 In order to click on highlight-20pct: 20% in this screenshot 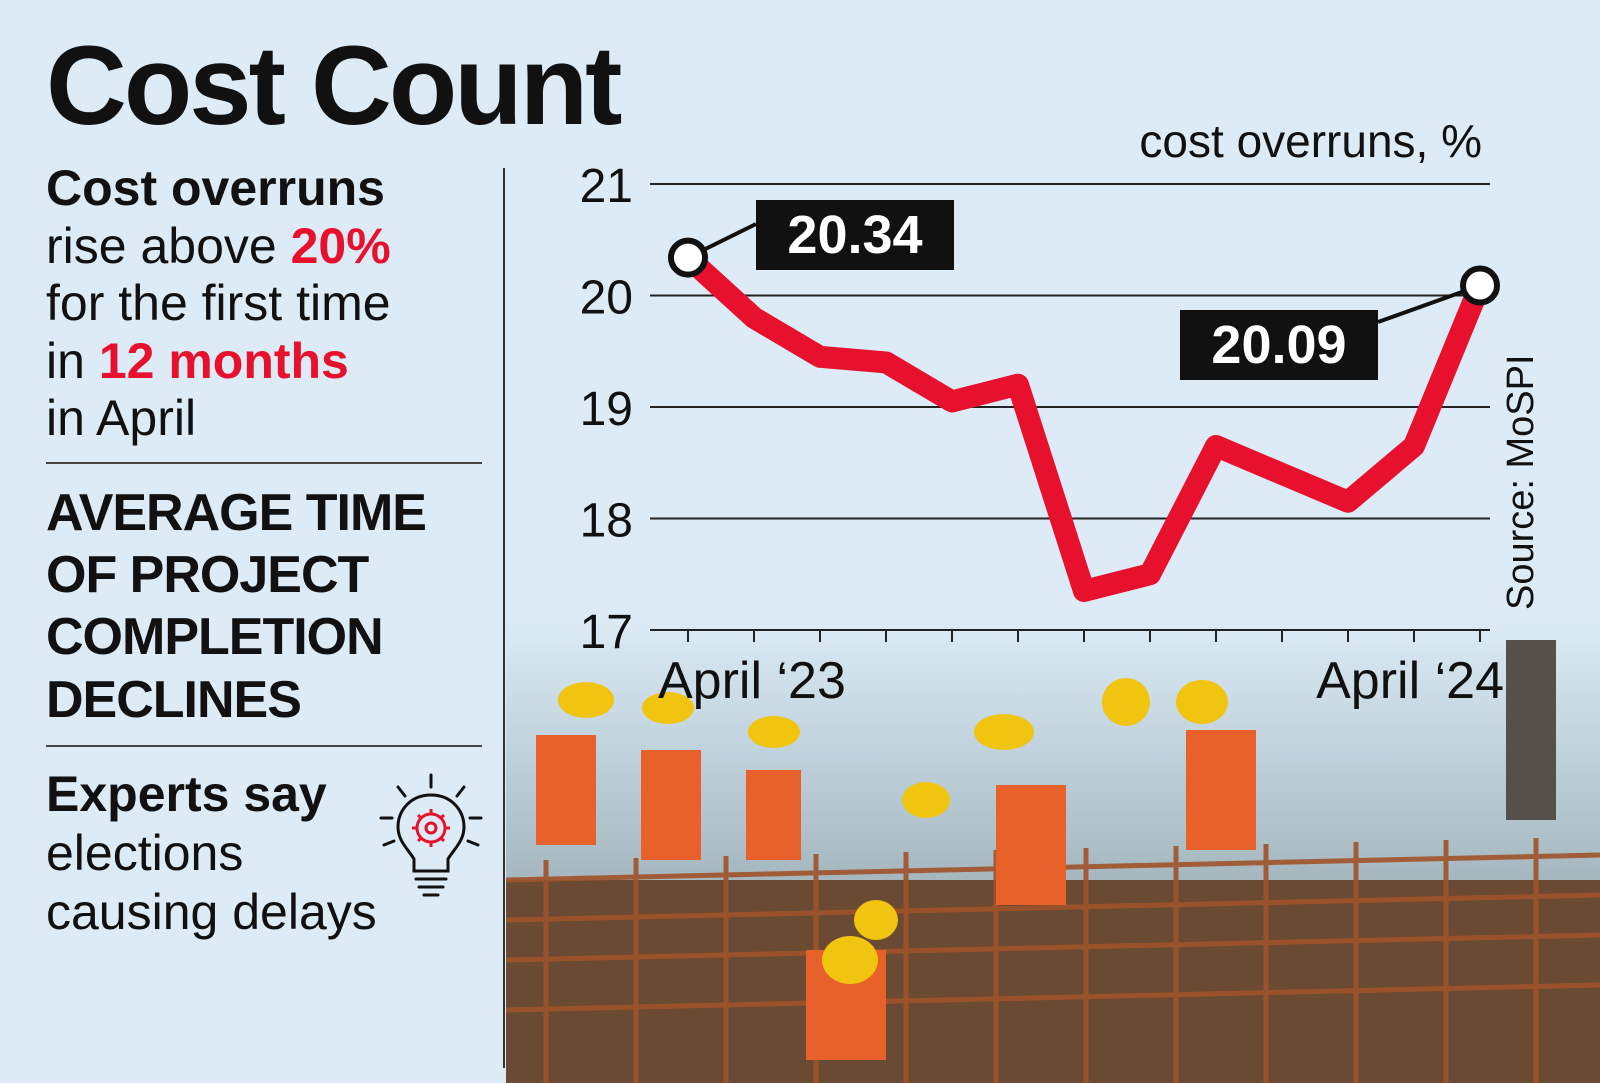, I will do `click(340, 245)`.